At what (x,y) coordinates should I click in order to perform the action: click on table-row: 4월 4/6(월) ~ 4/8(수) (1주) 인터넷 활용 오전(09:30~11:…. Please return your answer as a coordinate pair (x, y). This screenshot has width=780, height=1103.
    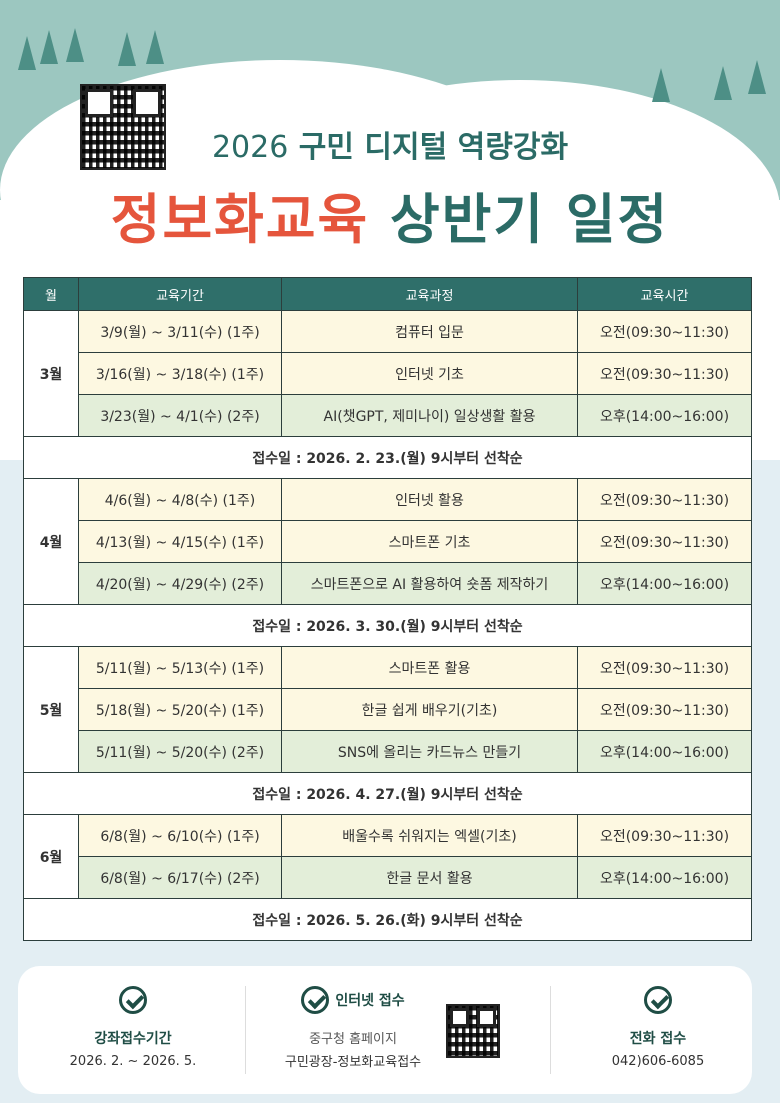
    Looking at the image, I should click on (387, 541).